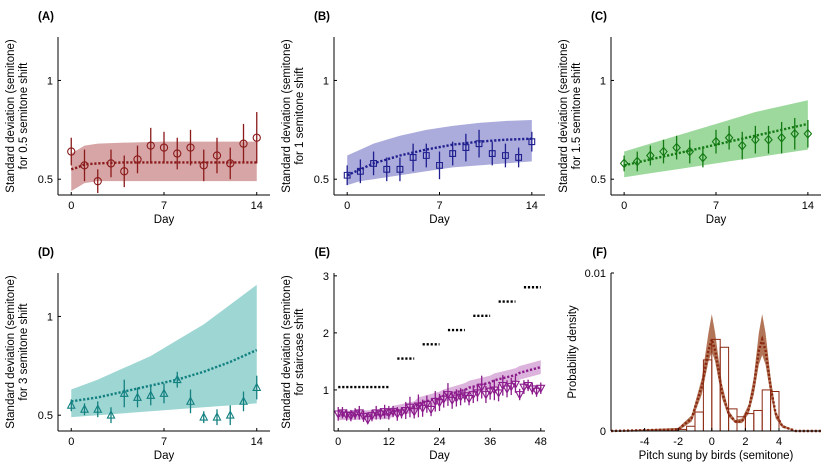 This screenshot has width=830, height=476. I want to click on x-tick-label: 2, so click(745, 442).